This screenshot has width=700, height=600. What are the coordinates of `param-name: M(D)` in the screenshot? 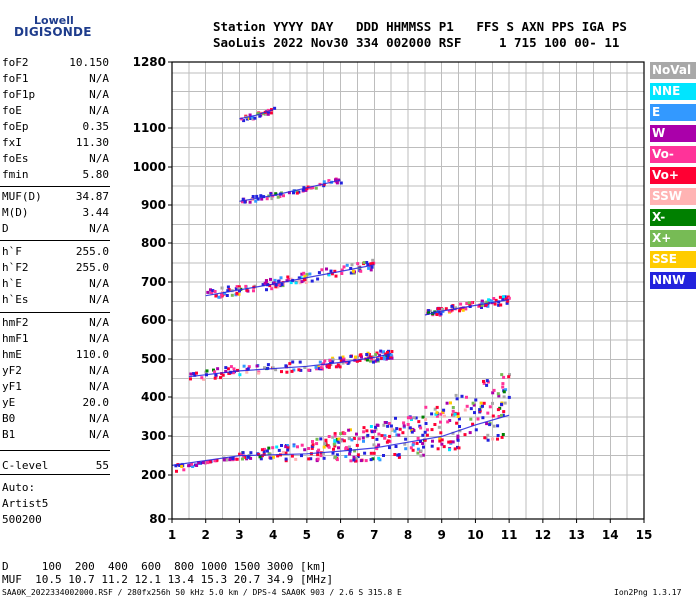 It's located at (15, 212).